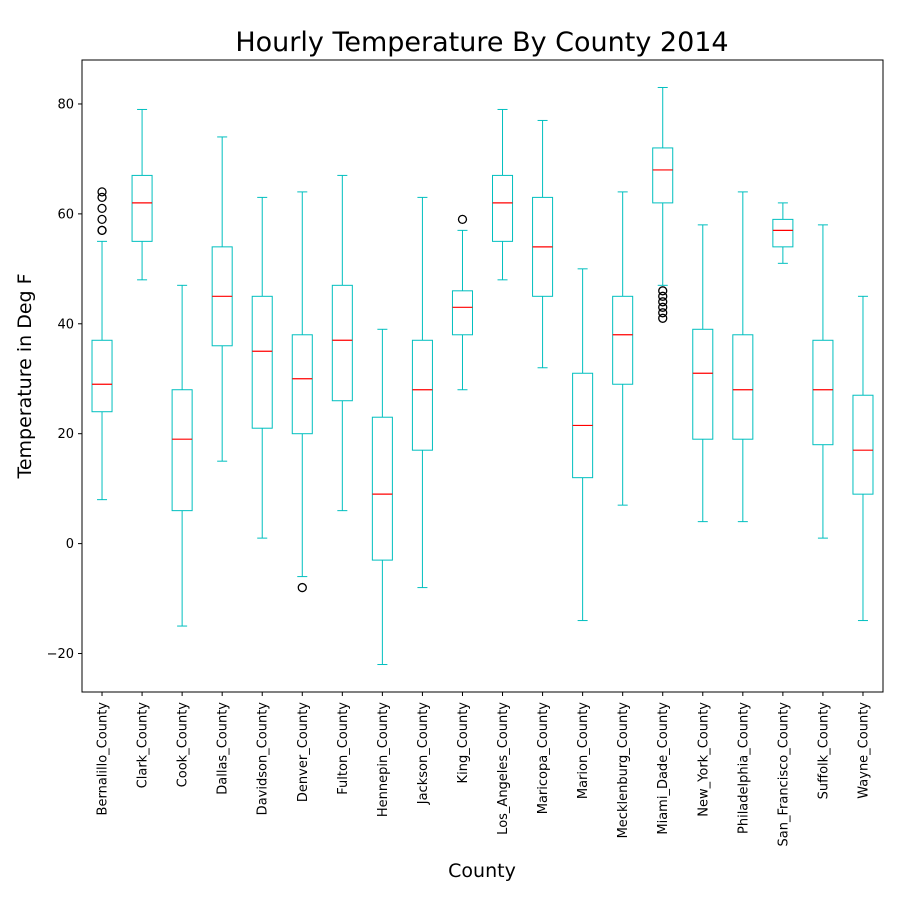  What do you see at coordinates (863, 750) in the screenshot?
I see `x-tick-label: Wayne_County` at bounding box center [863, 750].